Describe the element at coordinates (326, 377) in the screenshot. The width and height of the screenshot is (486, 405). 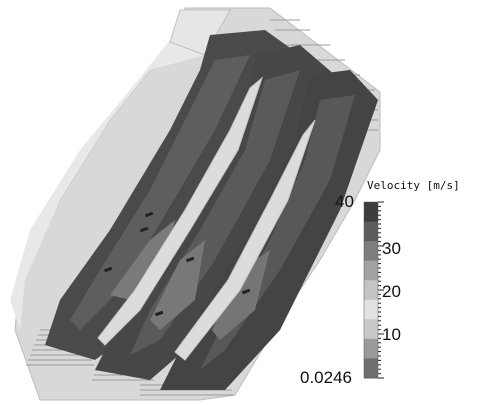
I see `legend-min-label: 0.0246` at that location.